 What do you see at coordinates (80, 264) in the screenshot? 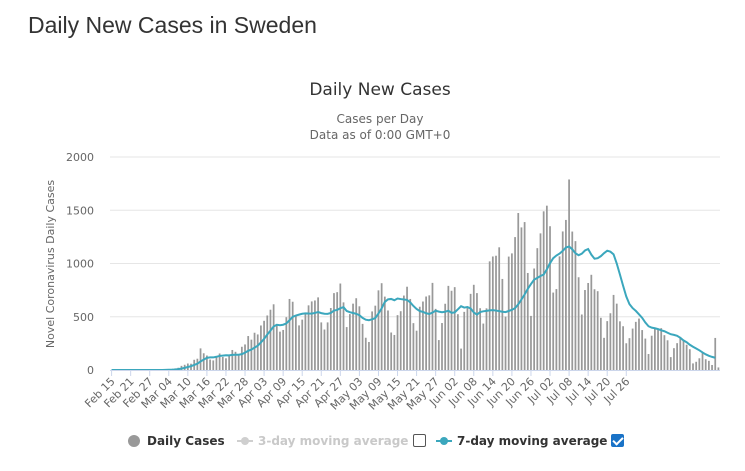
I see `y-axis-ticks: 0 500 1000 1500 2000` at bounding box center [80, 264].